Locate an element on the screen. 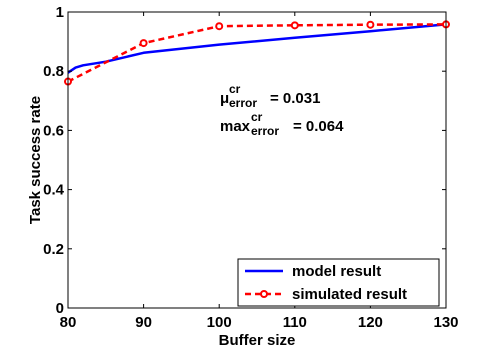 The width and height of the screenshot is (479, 352). x-tick-label: 100 is located at coordinates (219, 322).